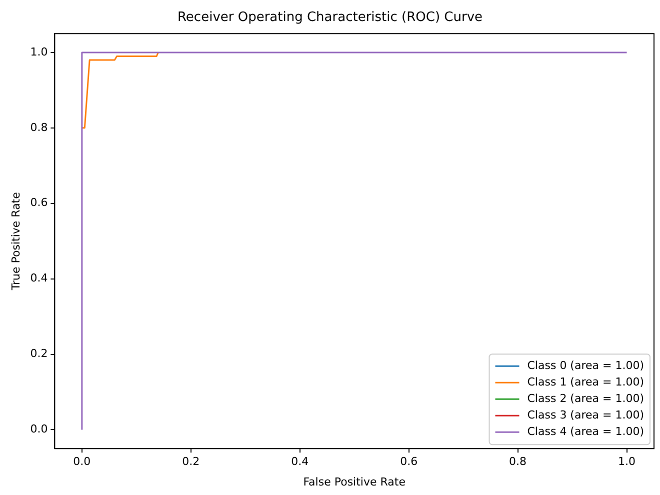  What do you see at coordinates (39, 429) in the screenshot?
I see `y-tick-label: 0.0` at bounding box center [39, 429].